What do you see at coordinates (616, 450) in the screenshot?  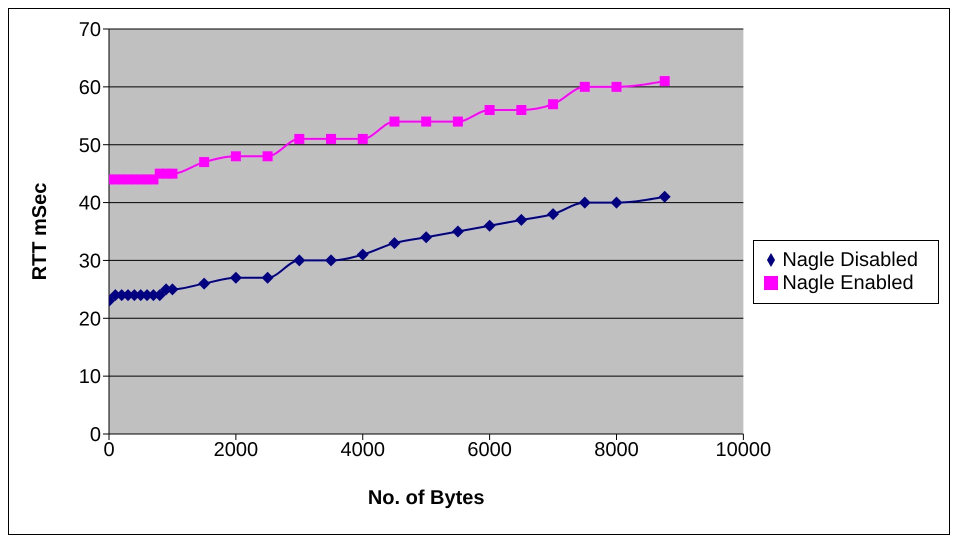 I see `x-tick-label: 8000` at bounding box center [616, 450].